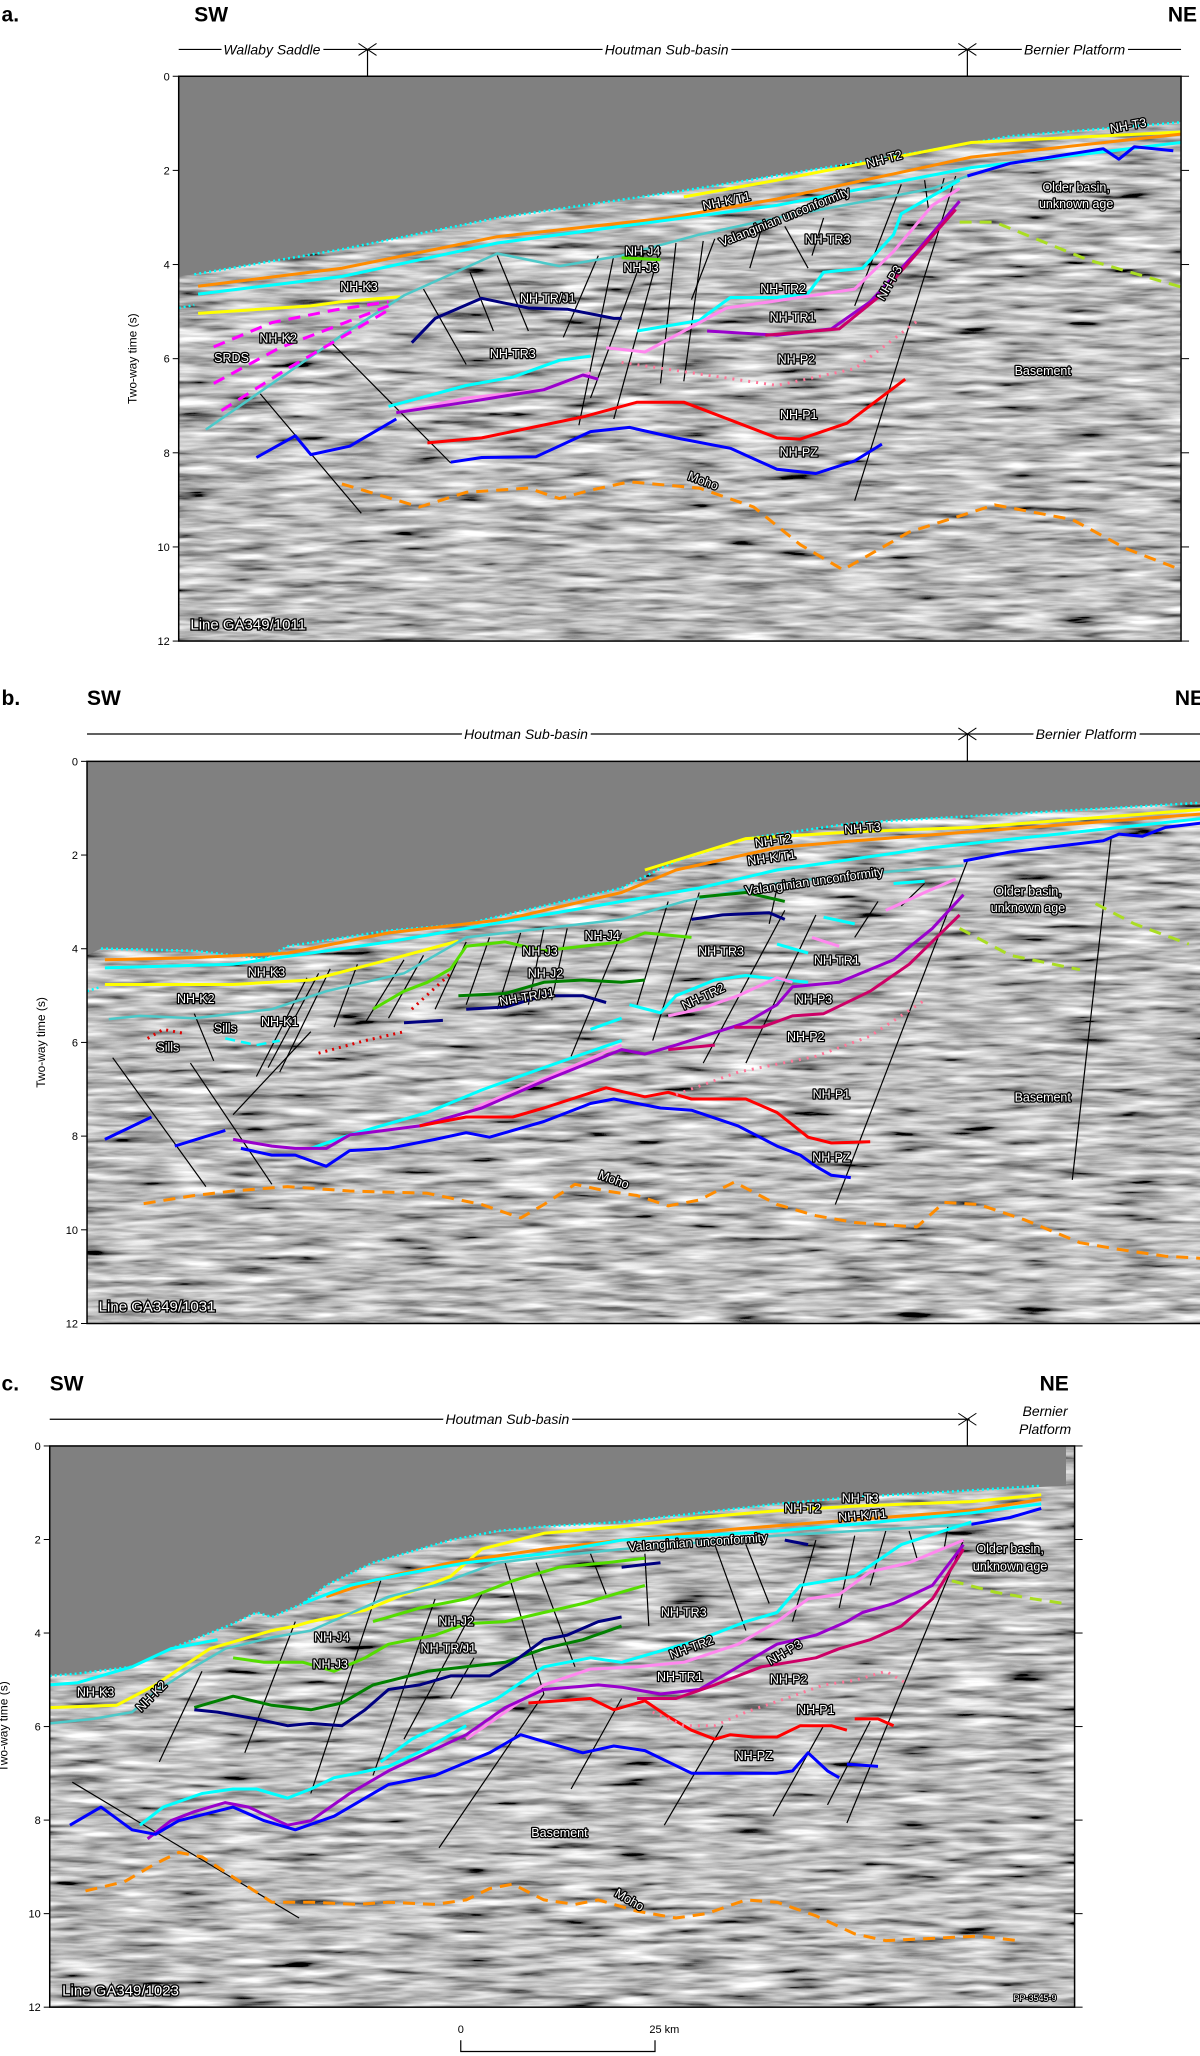 This screenshot has width=1200, height=2056. What do you see at coordinates (271, 49) in the screenshot?
I see `region-label: Wallaby Saddle` at bounding box center [271, 49].